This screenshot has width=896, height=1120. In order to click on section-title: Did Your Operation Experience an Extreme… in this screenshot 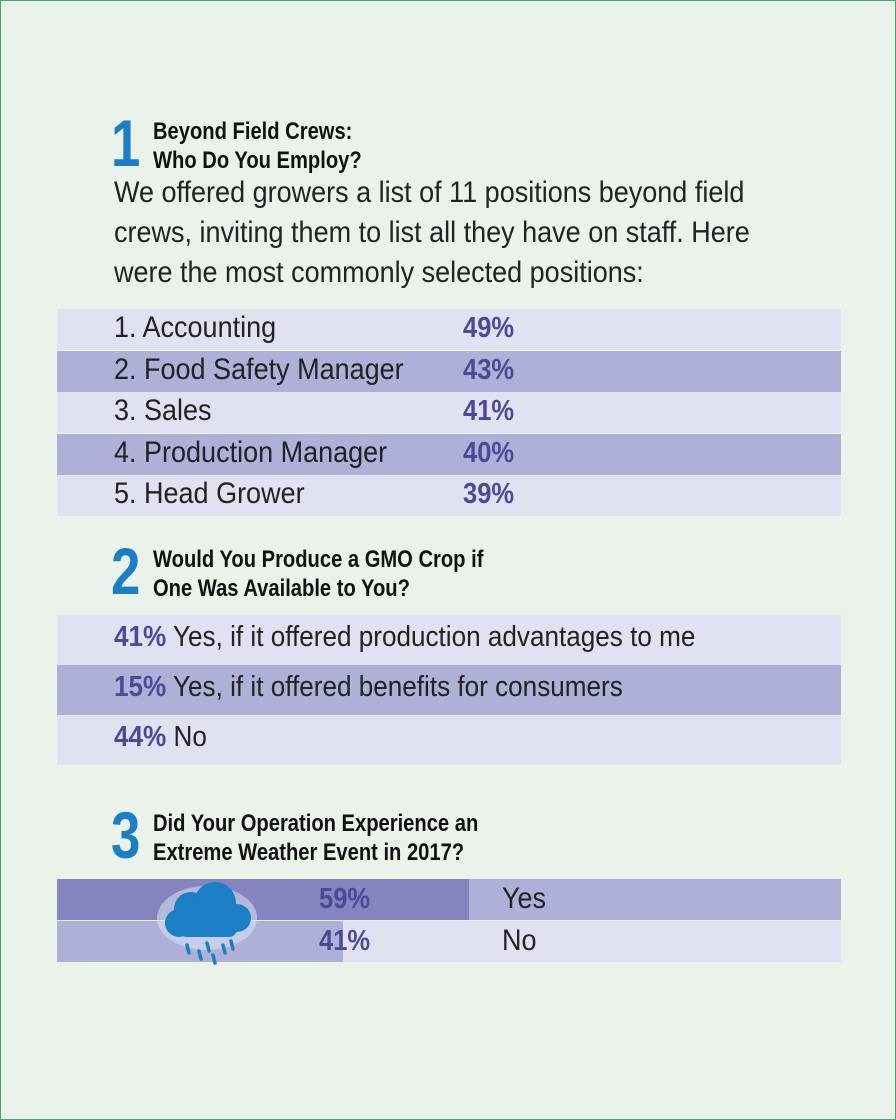, I will do `click(371, 838)`.